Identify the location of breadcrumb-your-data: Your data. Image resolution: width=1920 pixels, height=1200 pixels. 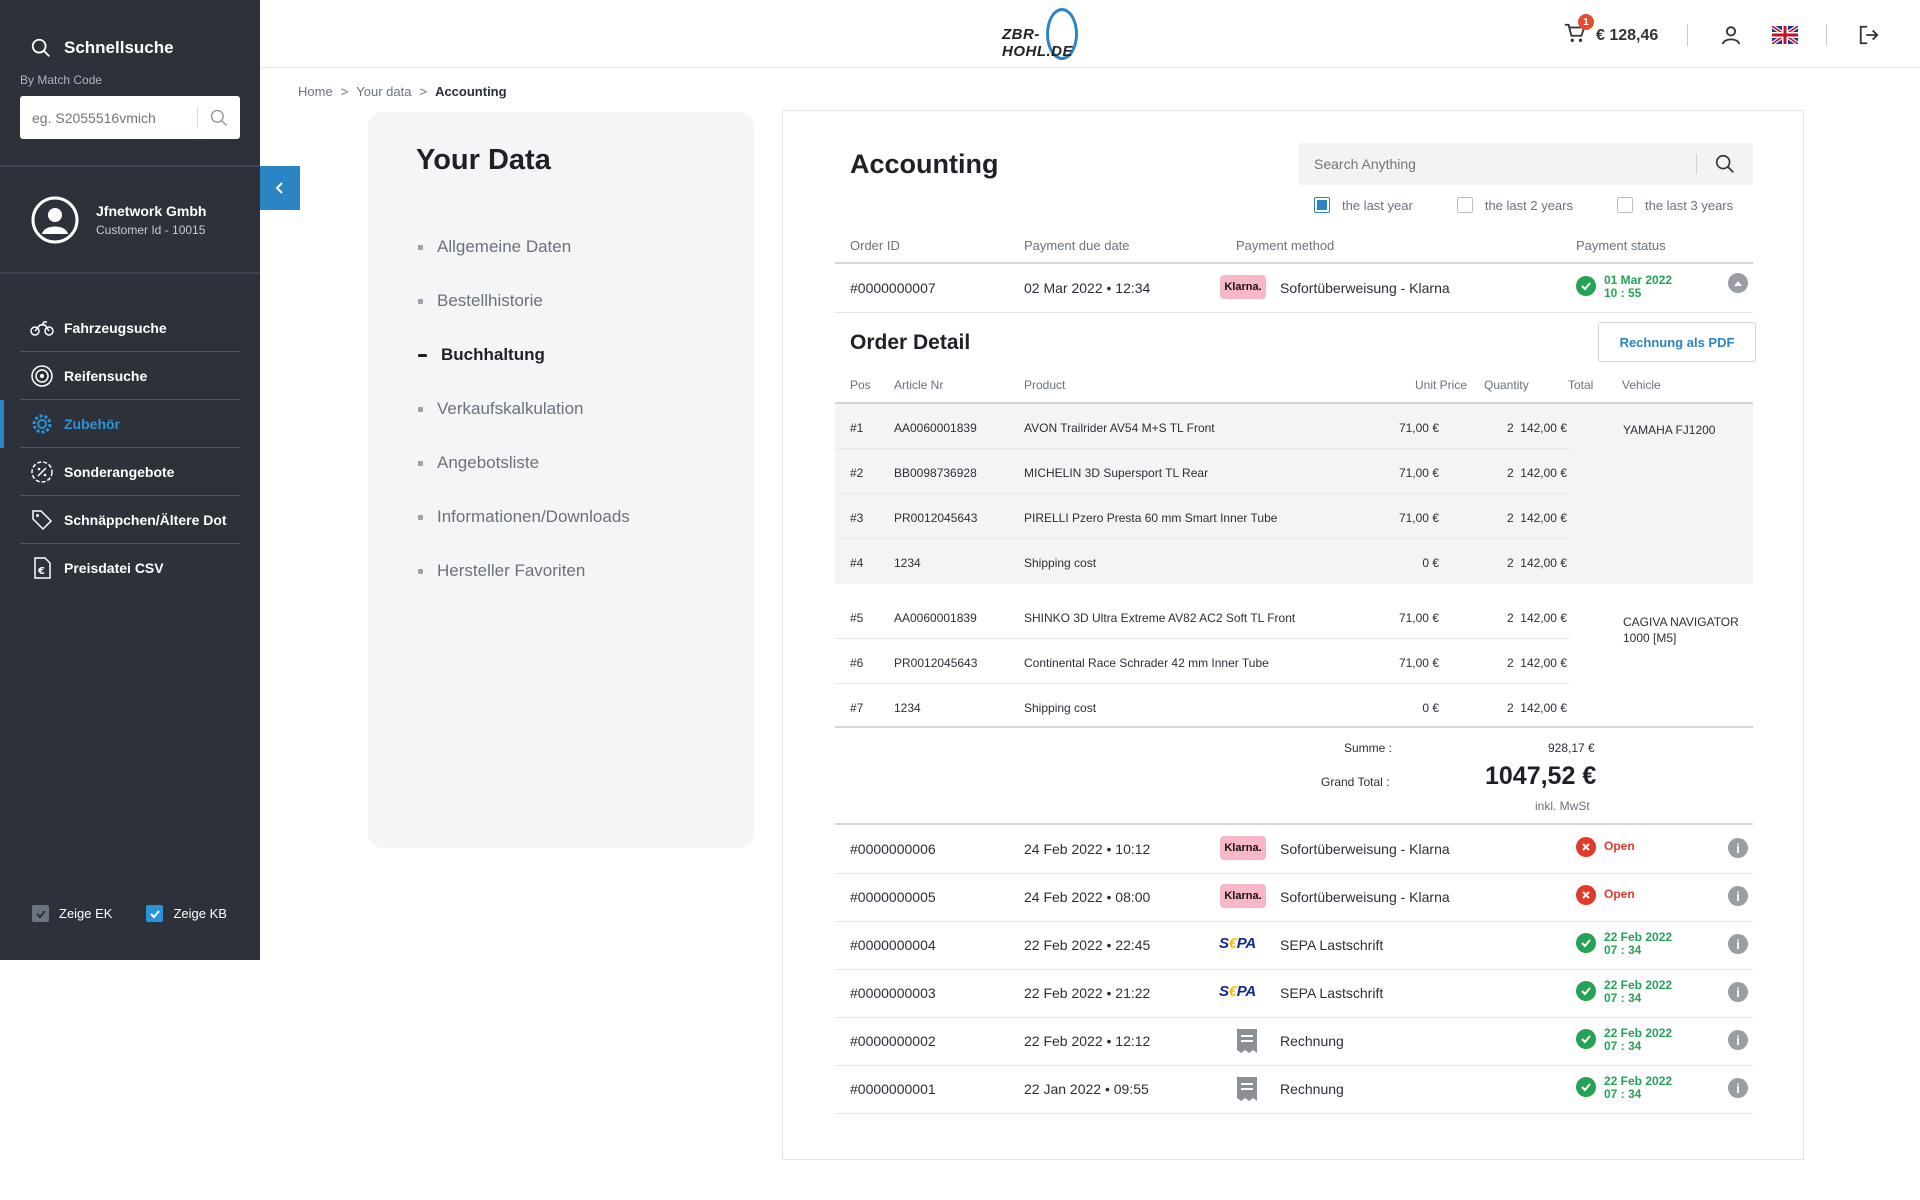
(384, 91).